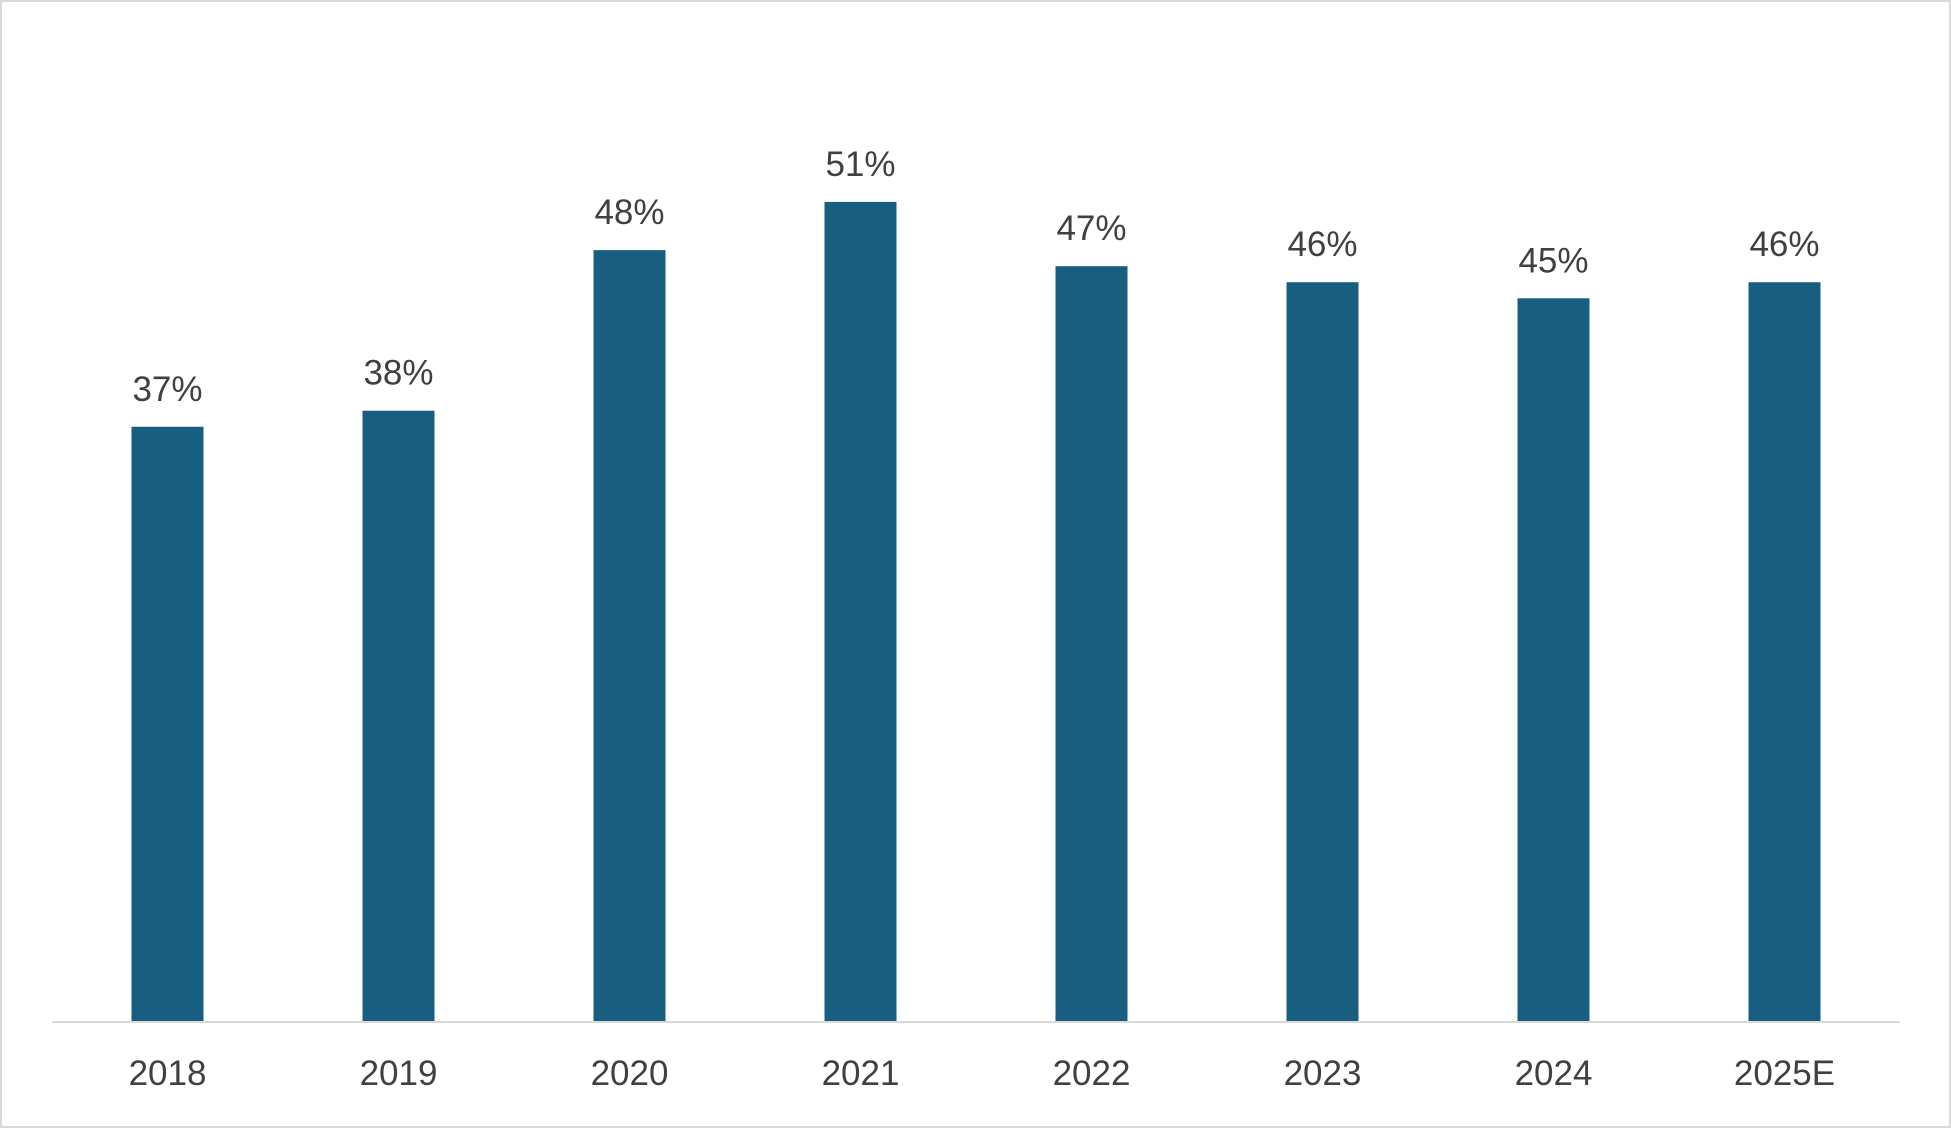 Image resolution: width=1951 pixels, height=1128 pixels. I want to click on x-tick-label-2024: 2024, so click(1554, 1073).